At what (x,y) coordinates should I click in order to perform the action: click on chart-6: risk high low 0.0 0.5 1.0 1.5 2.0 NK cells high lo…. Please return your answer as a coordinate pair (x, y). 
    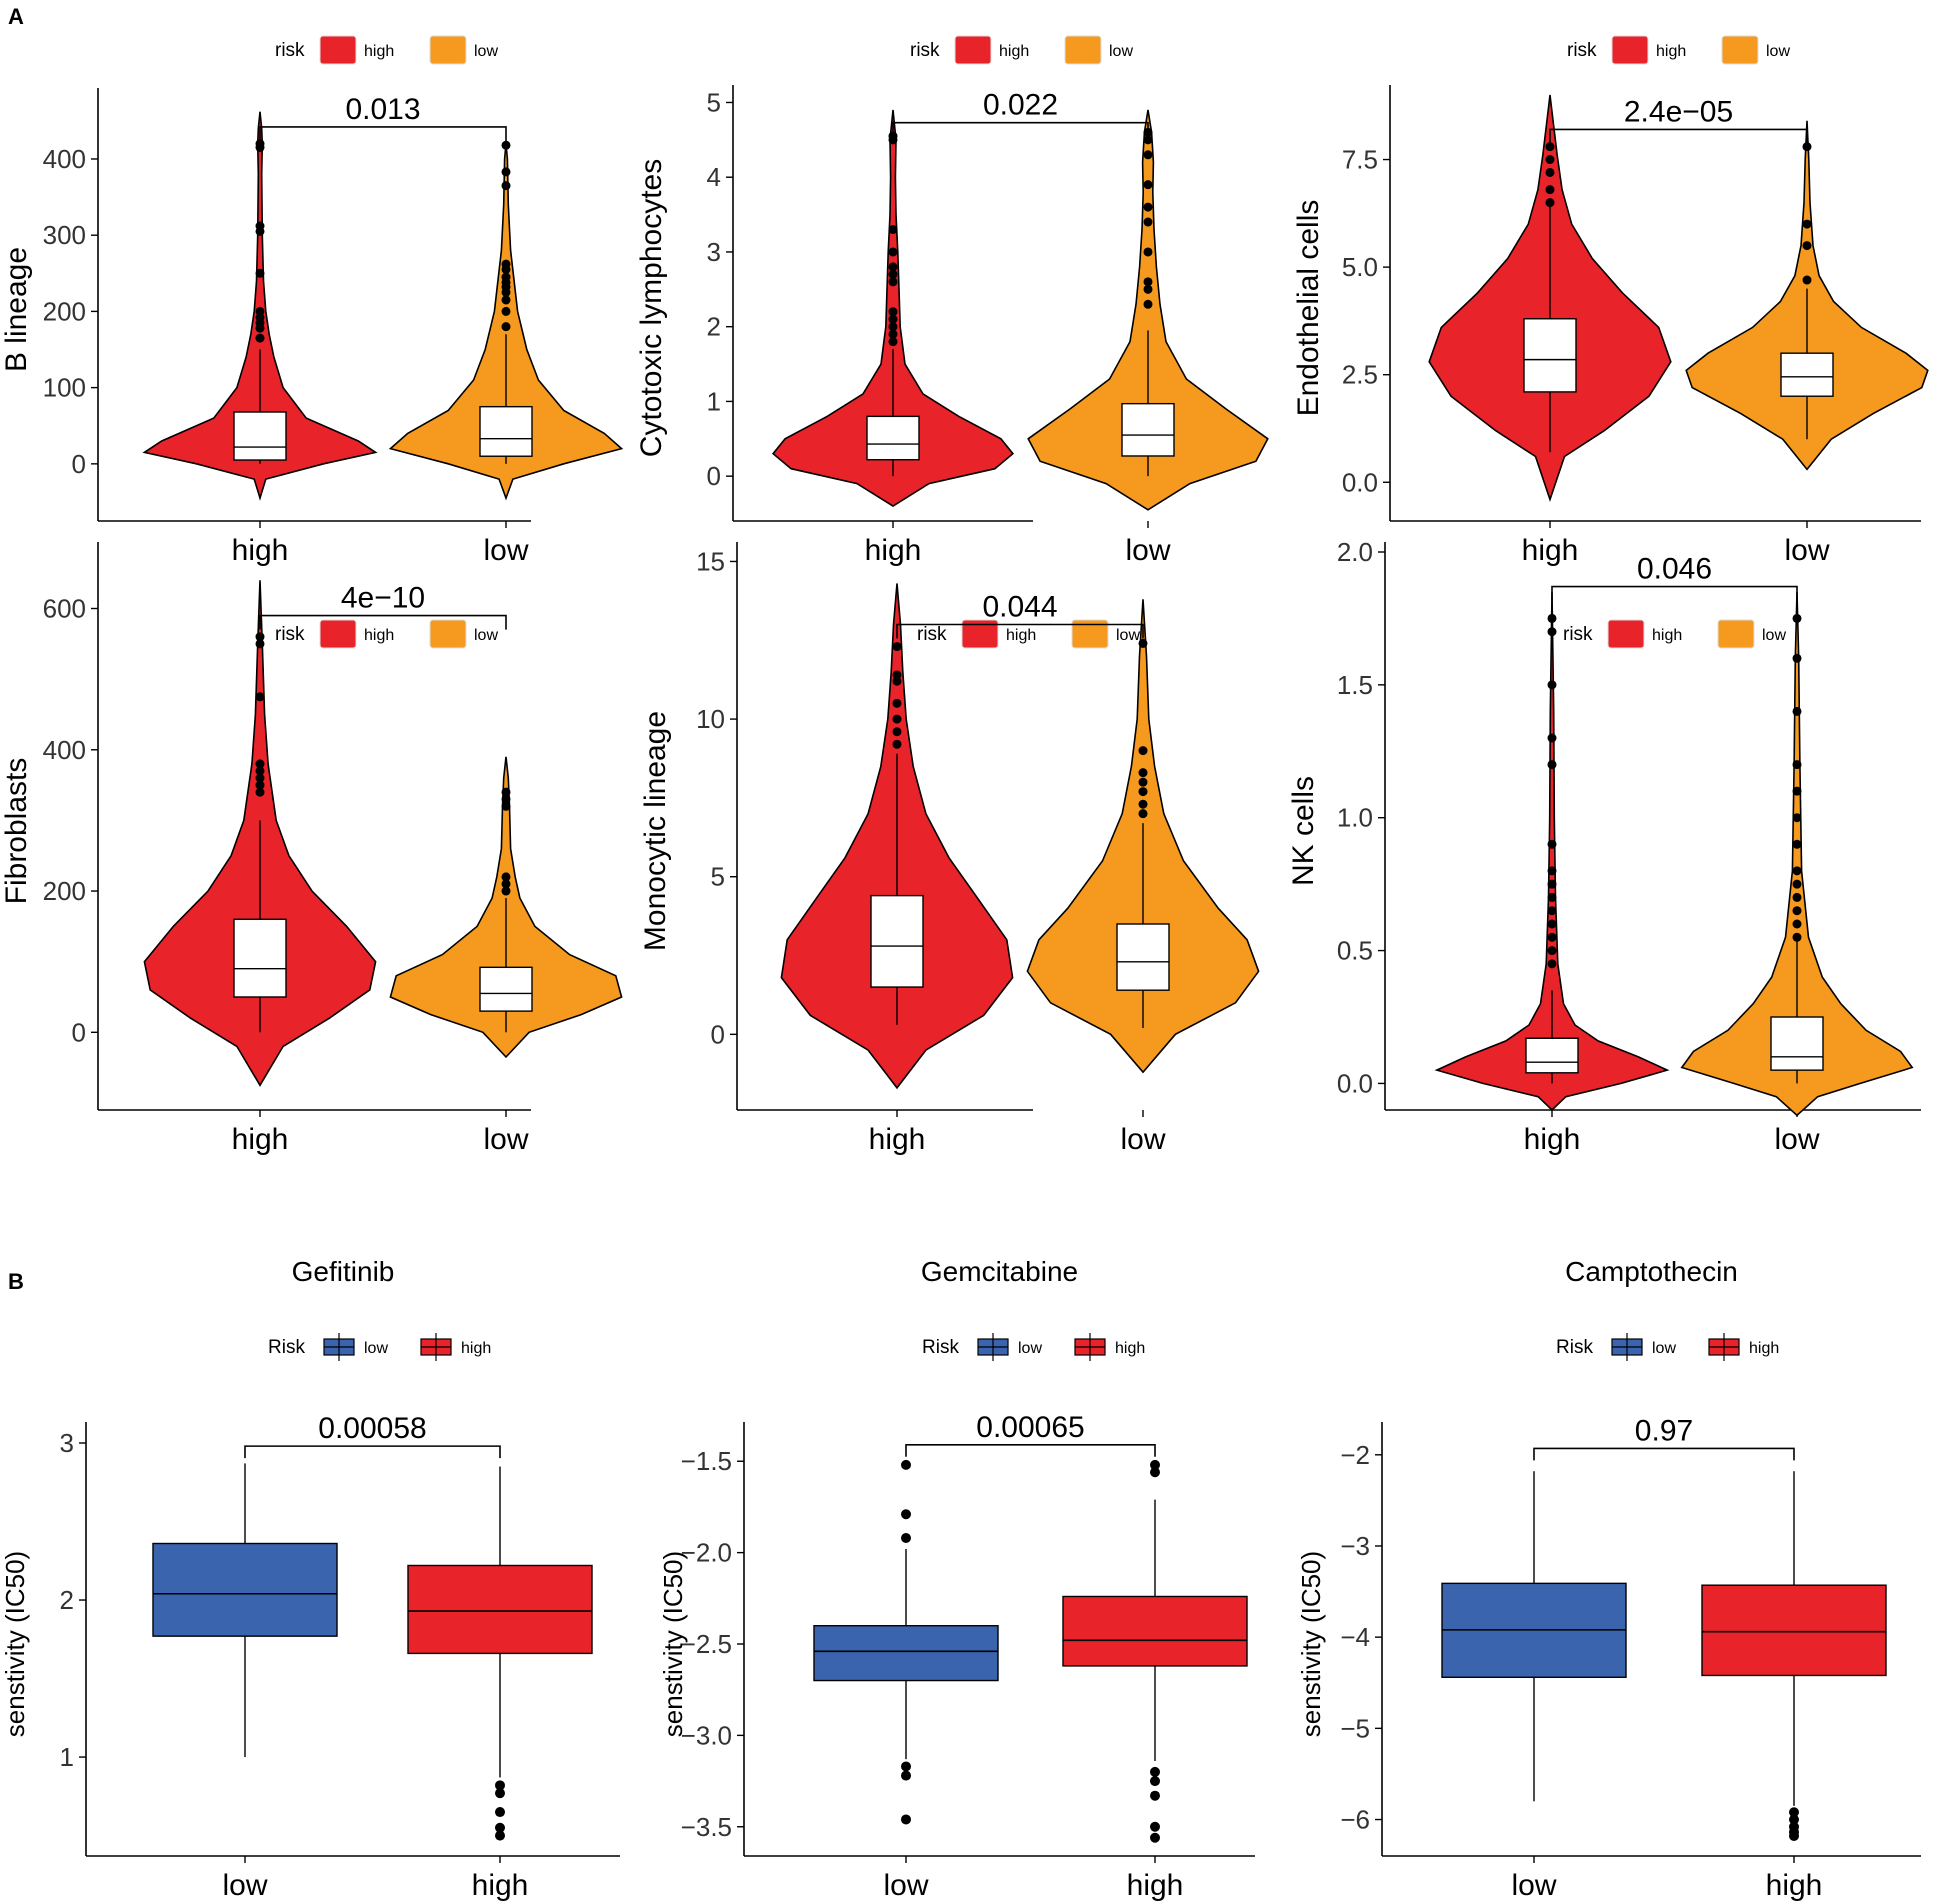
    Looking at the image, I should click on (1604, 846).